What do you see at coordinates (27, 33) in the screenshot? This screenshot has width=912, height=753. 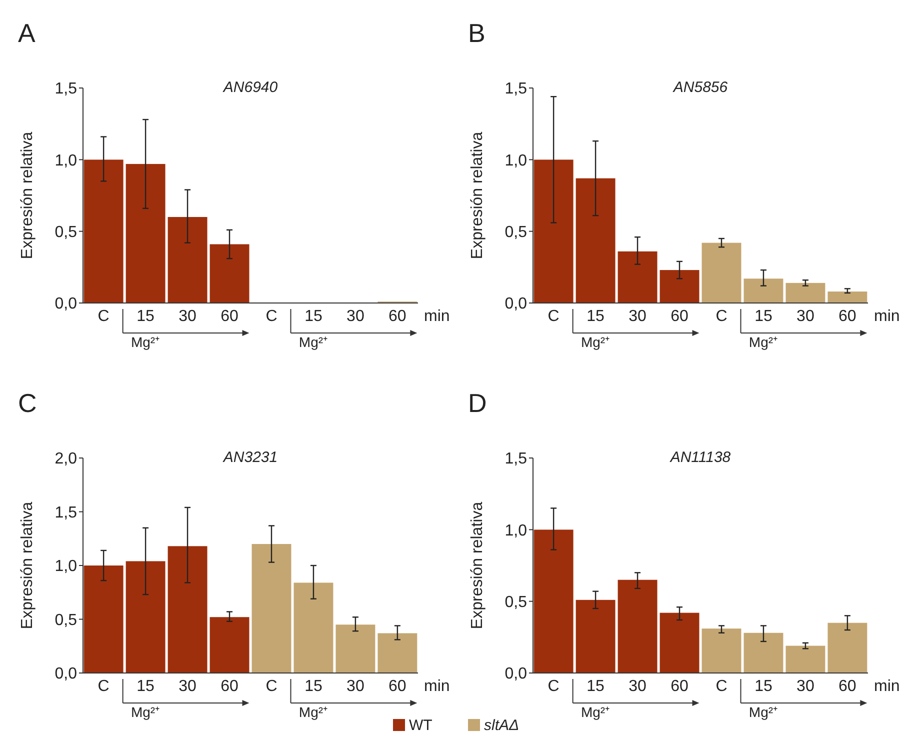 I see `text: A` at bounding box center [27, 33].